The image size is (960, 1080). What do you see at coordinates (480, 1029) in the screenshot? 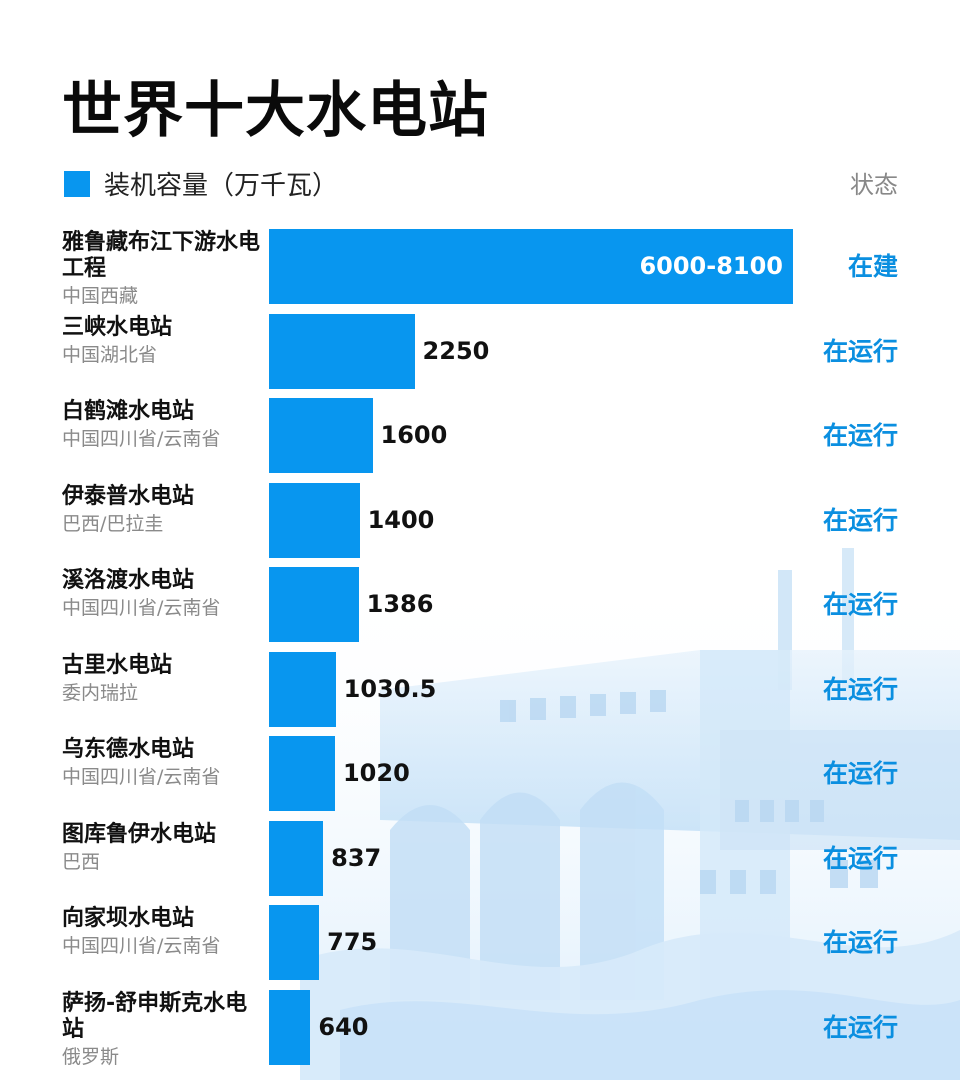
I see `chart-row: 萨扬-舒申斯克水电站俄罗斯 640 在运行` at bounding box center [480, 1029].